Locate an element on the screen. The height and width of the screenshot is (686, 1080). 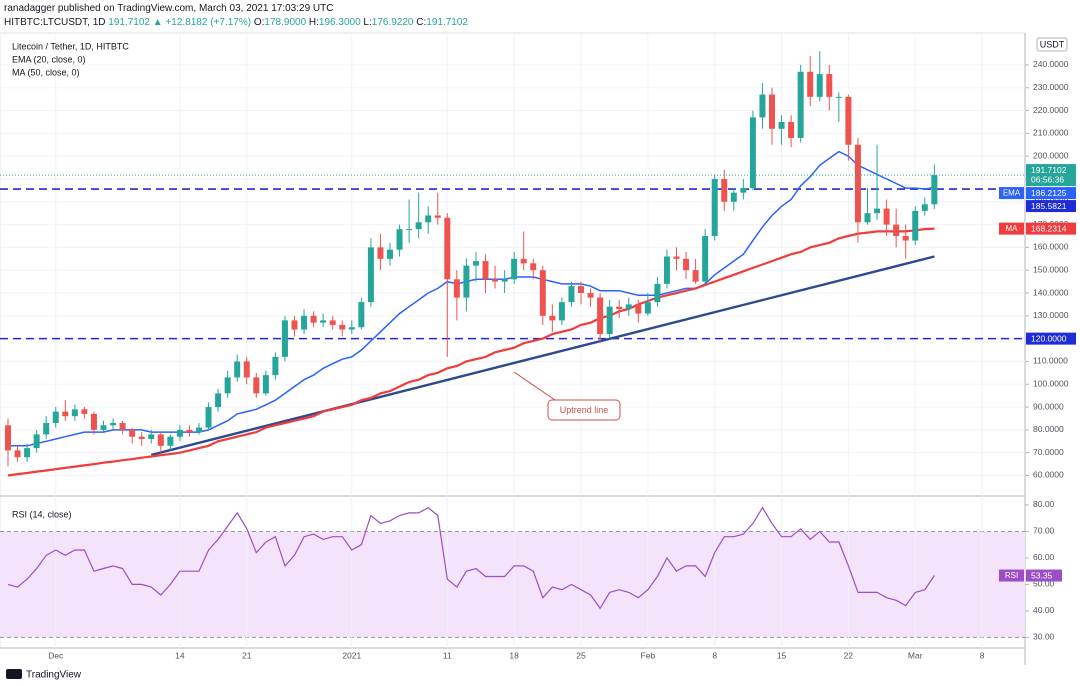
y-tick-label: 240.0000 is located at coordinates (1051, 64).